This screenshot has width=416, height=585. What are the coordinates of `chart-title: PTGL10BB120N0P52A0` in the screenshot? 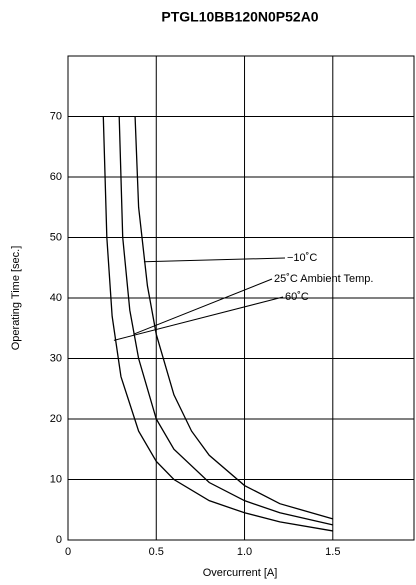 It's located at (239, 17).